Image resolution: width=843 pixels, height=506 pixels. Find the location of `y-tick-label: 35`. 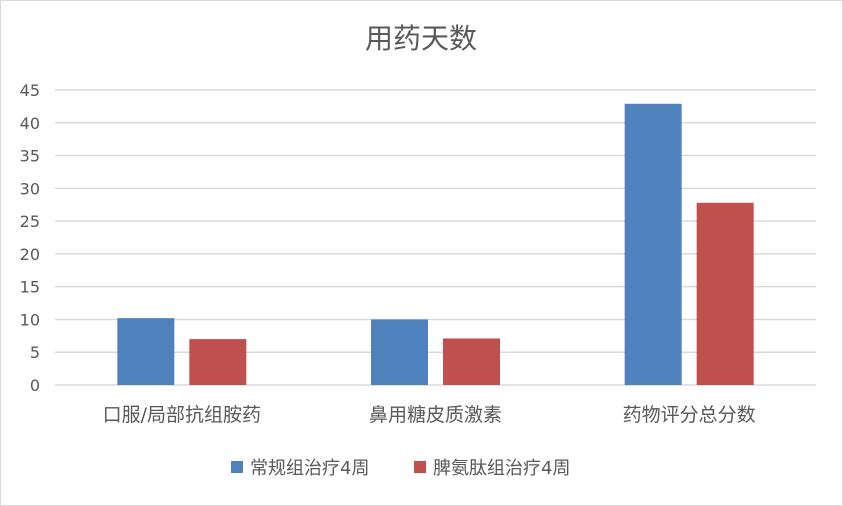

y-tick-label: 35 is located at coordinates (30, 156).